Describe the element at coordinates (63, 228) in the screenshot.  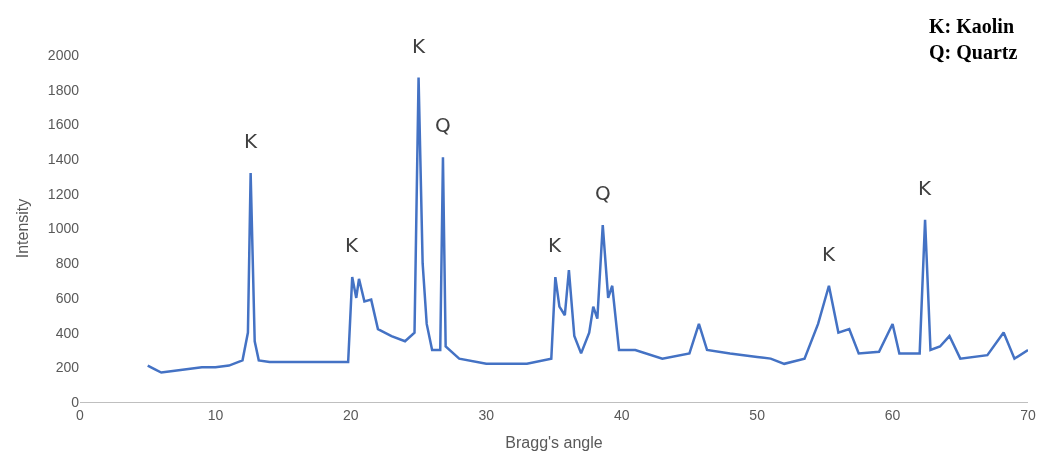
I see `y-tick-label: 1000` at that location.